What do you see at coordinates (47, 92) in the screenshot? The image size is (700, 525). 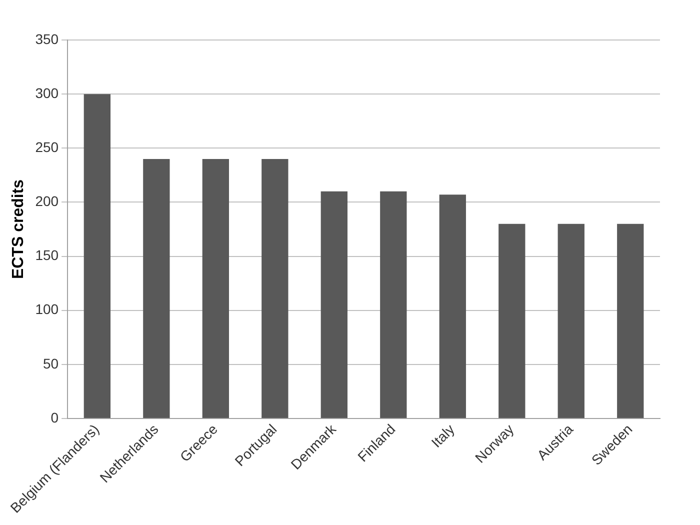 I see `y-tick-label: 300` at bounding box center [47, 92].